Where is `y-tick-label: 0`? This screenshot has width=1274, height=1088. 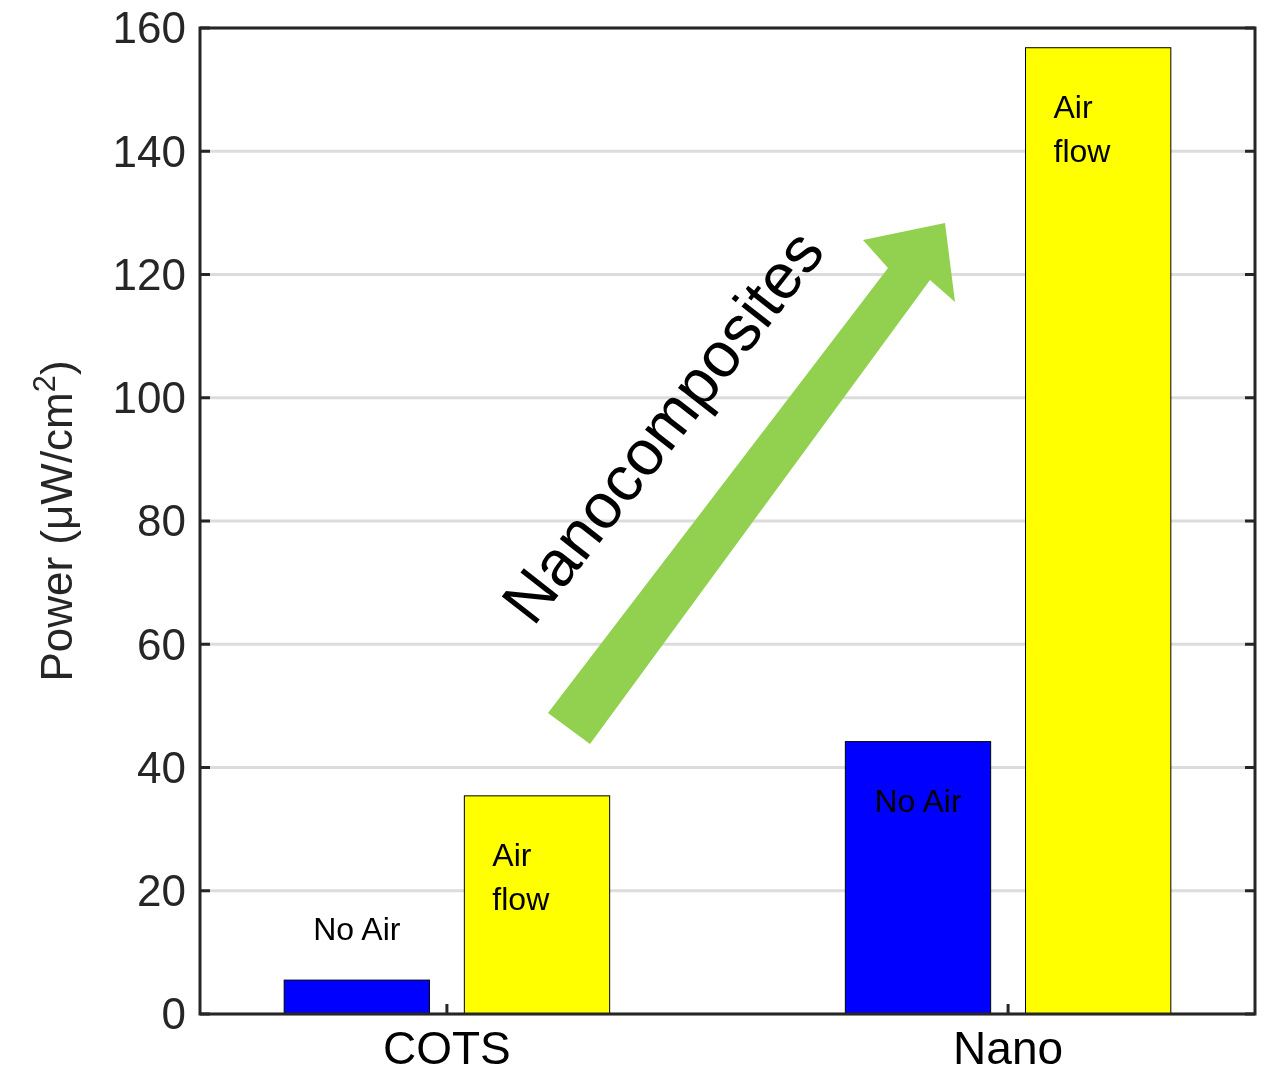
y-tick-label: 0 is located at coordinates (173, 1014).